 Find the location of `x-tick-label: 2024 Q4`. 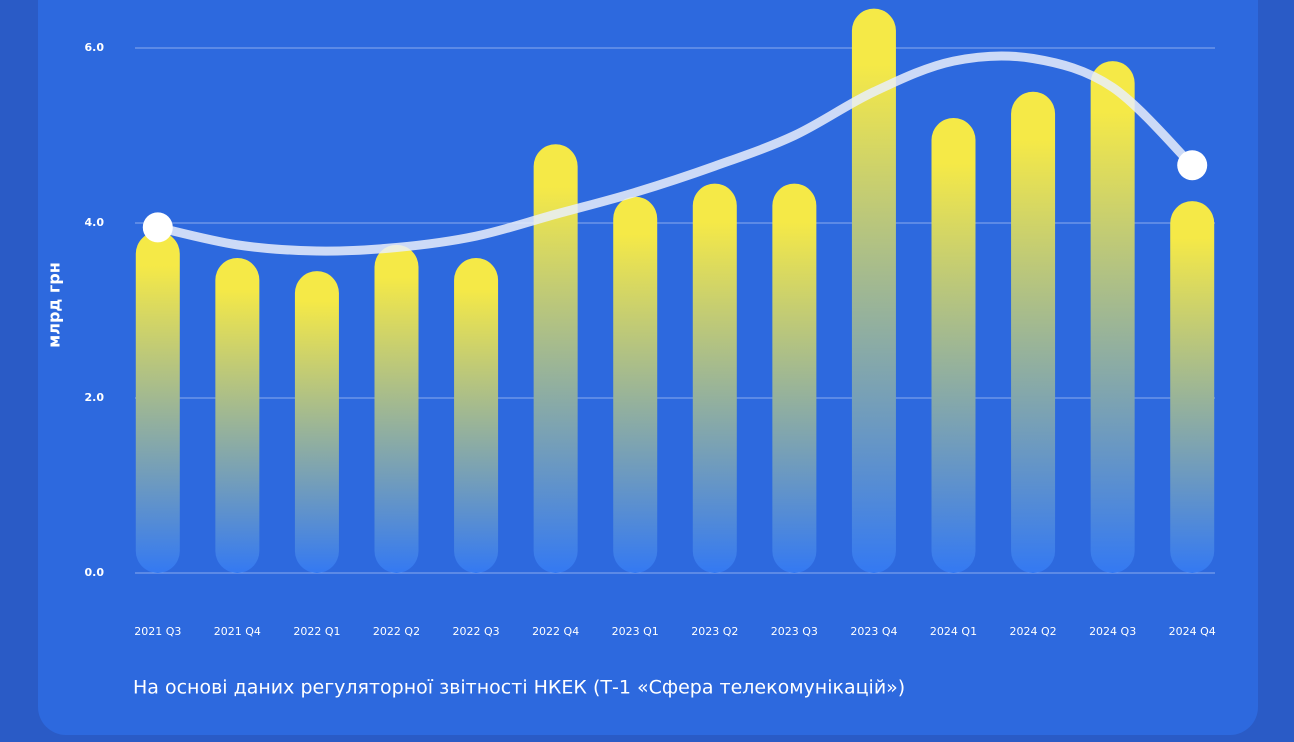

x-tick-label: 2024 Q4 is located at coordinates (1192, 631).